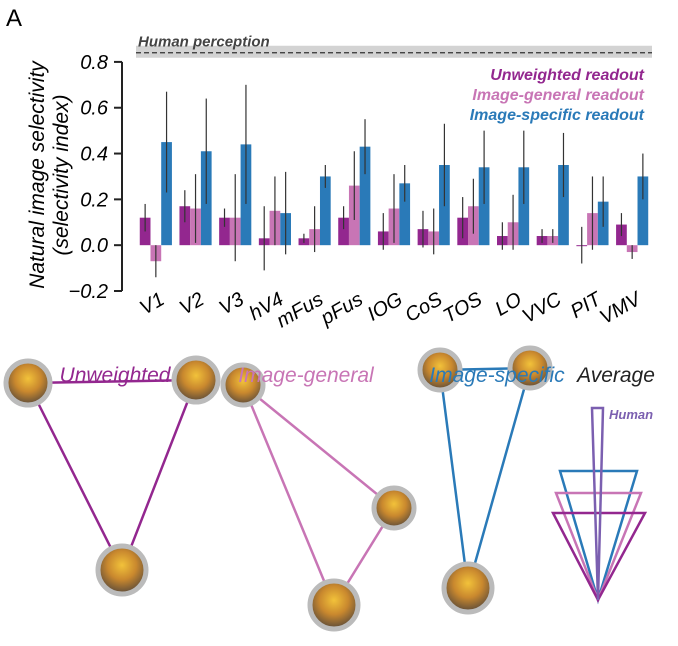 This screenshot has height=646, width=678. Describe the element at coordinates (152, 303) in the screenshot. I see `x-tick-label: V1` at that location.